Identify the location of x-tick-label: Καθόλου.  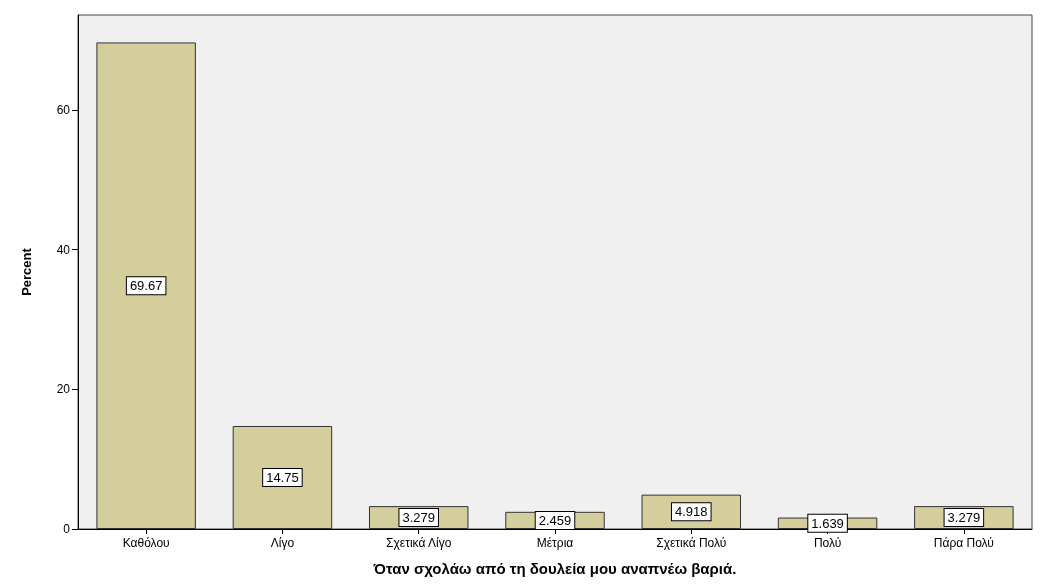
(146, 543).